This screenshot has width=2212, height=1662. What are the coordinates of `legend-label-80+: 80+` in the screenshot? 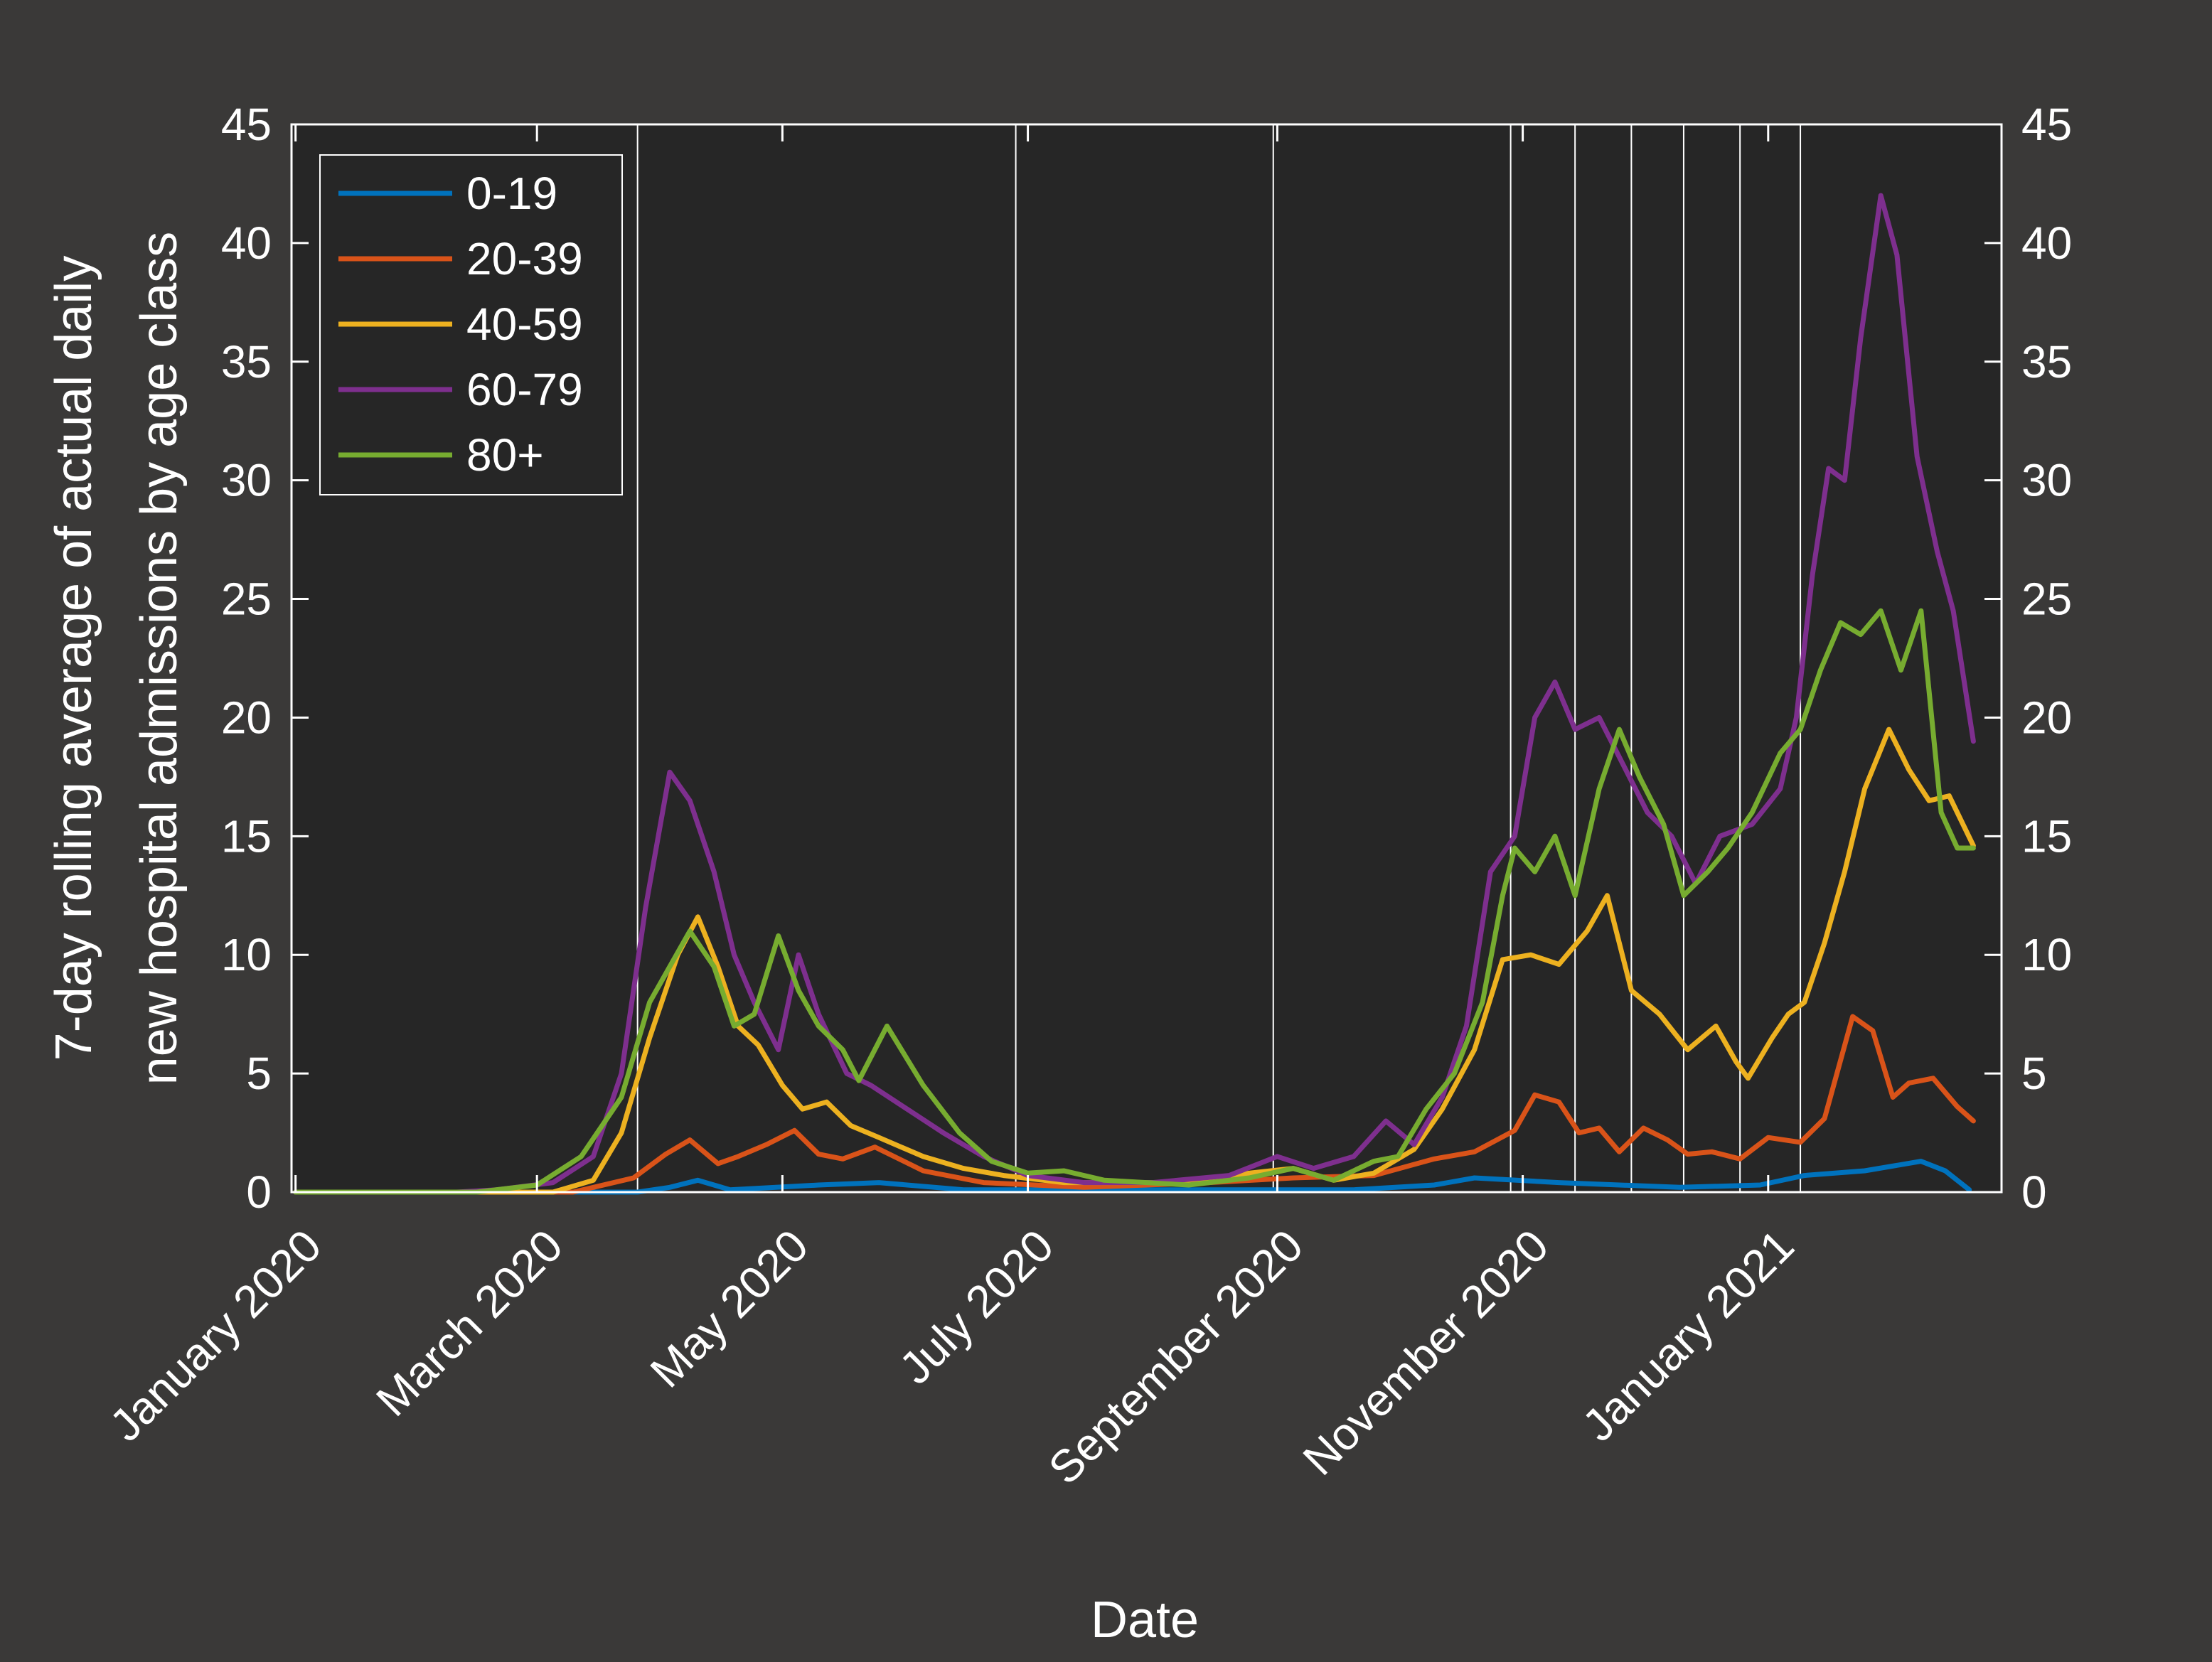 It's located at (505, 455).